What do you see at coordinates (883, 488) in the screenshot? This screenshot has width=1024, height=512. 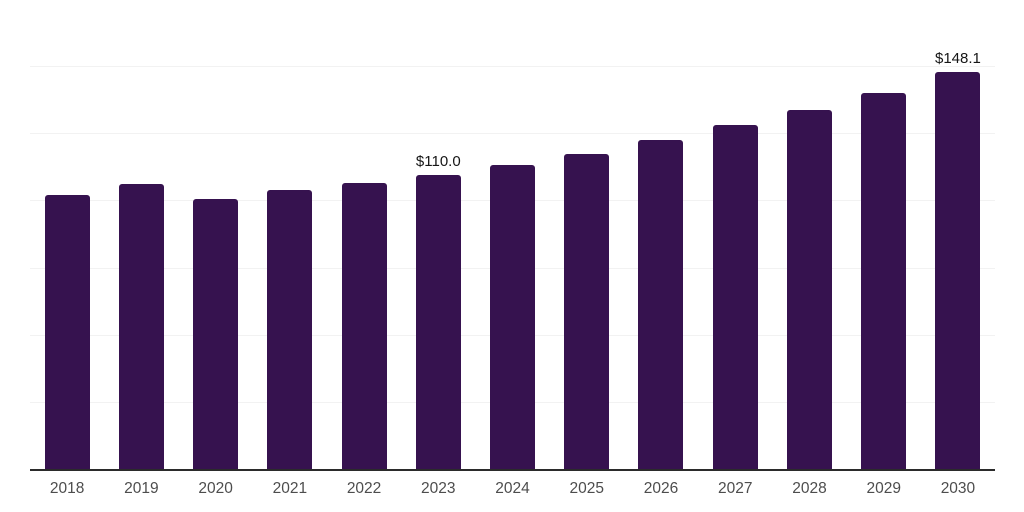 I see `x-axis-tick-label: 2029` at bounding box center [883, 488].